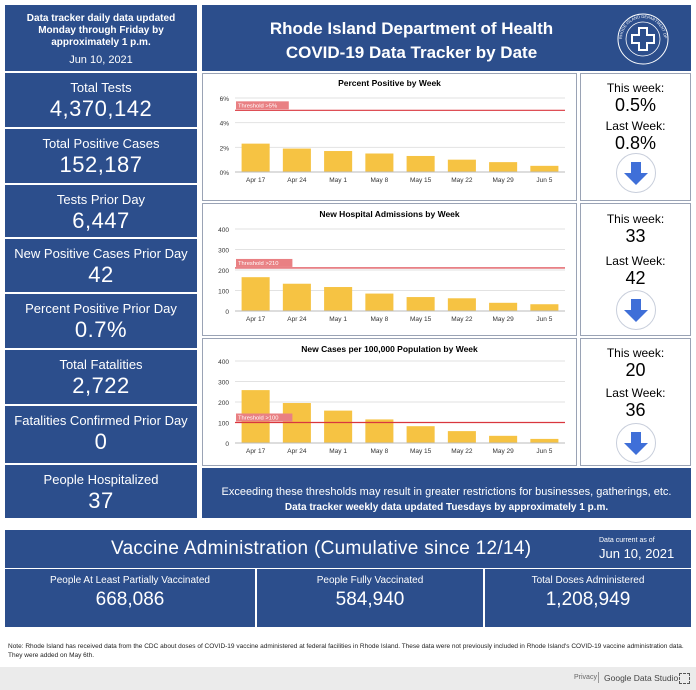 Image resolution: width=696 pixels, height=690 pixels. Describe the element at coordinates (101, 164) in the screenshot. I see `stat-value: 152,187` at that location.